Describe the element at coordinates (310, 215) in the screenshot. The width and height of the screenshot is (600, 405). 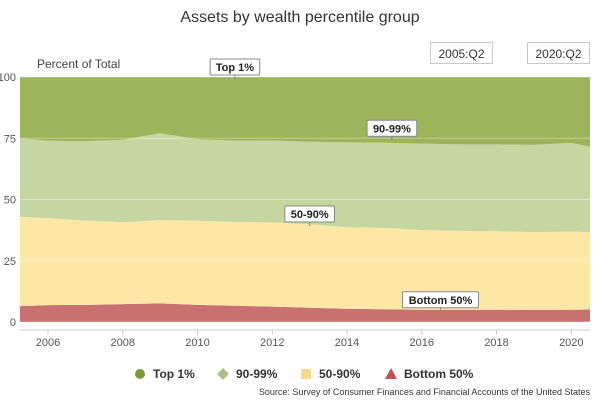
I see `annotation-50-90-: 50-90%` at that location.